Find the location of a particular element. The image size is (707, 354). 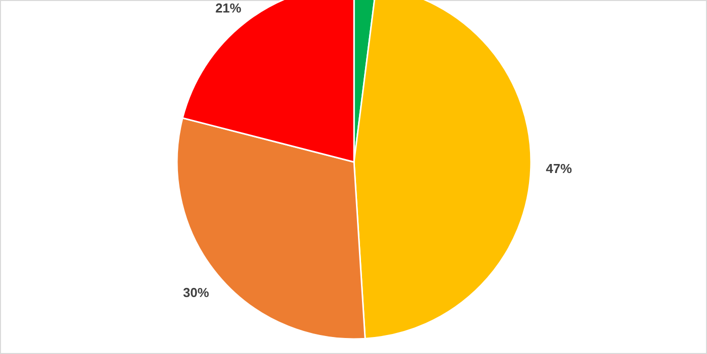

data-label: 47% is located at coordinates (559, 168).